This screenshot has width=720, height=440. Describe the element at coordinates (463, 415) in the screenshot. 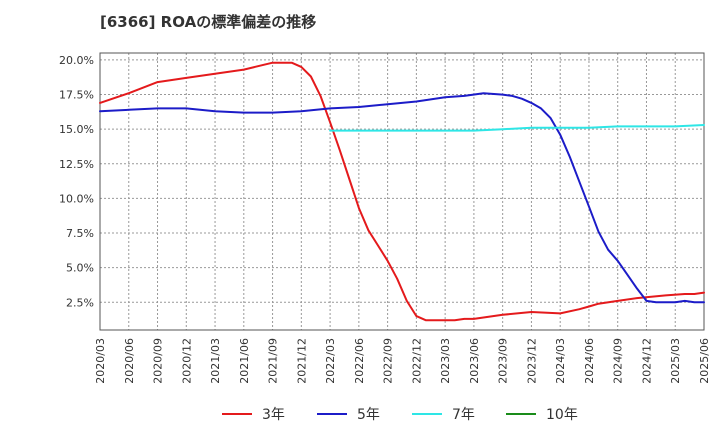

I see `legend-label-3: 7年` at that location.